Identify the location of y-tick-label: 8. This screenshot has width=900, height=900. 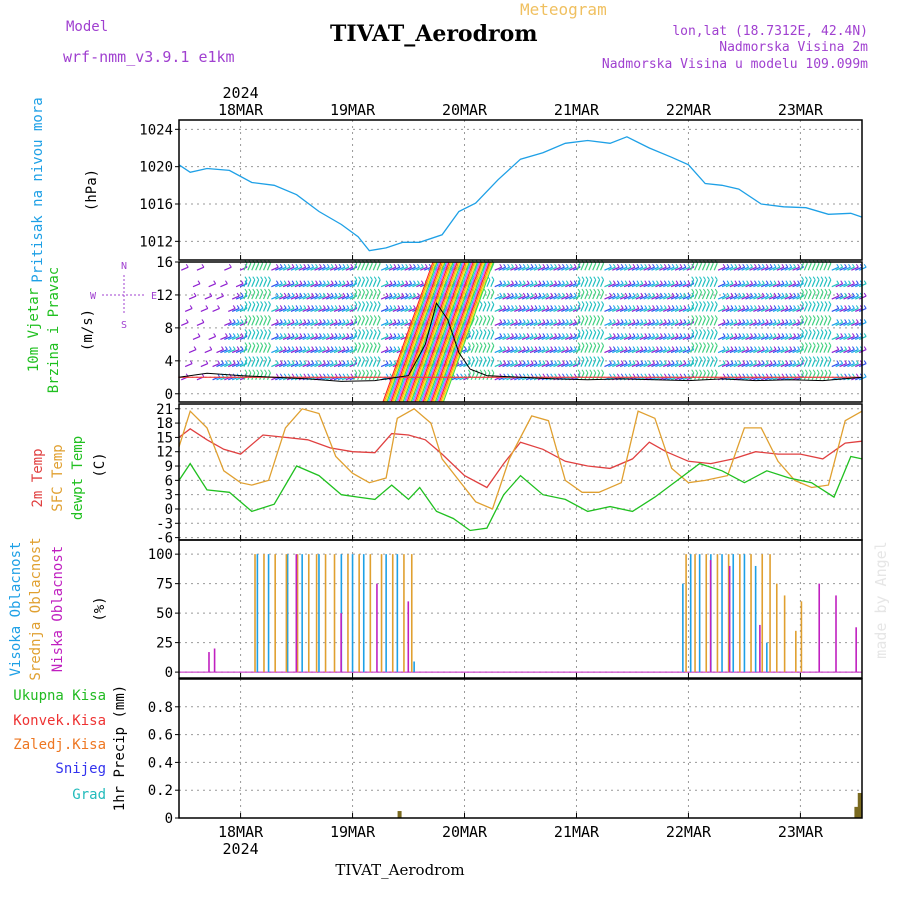
(169, 329).